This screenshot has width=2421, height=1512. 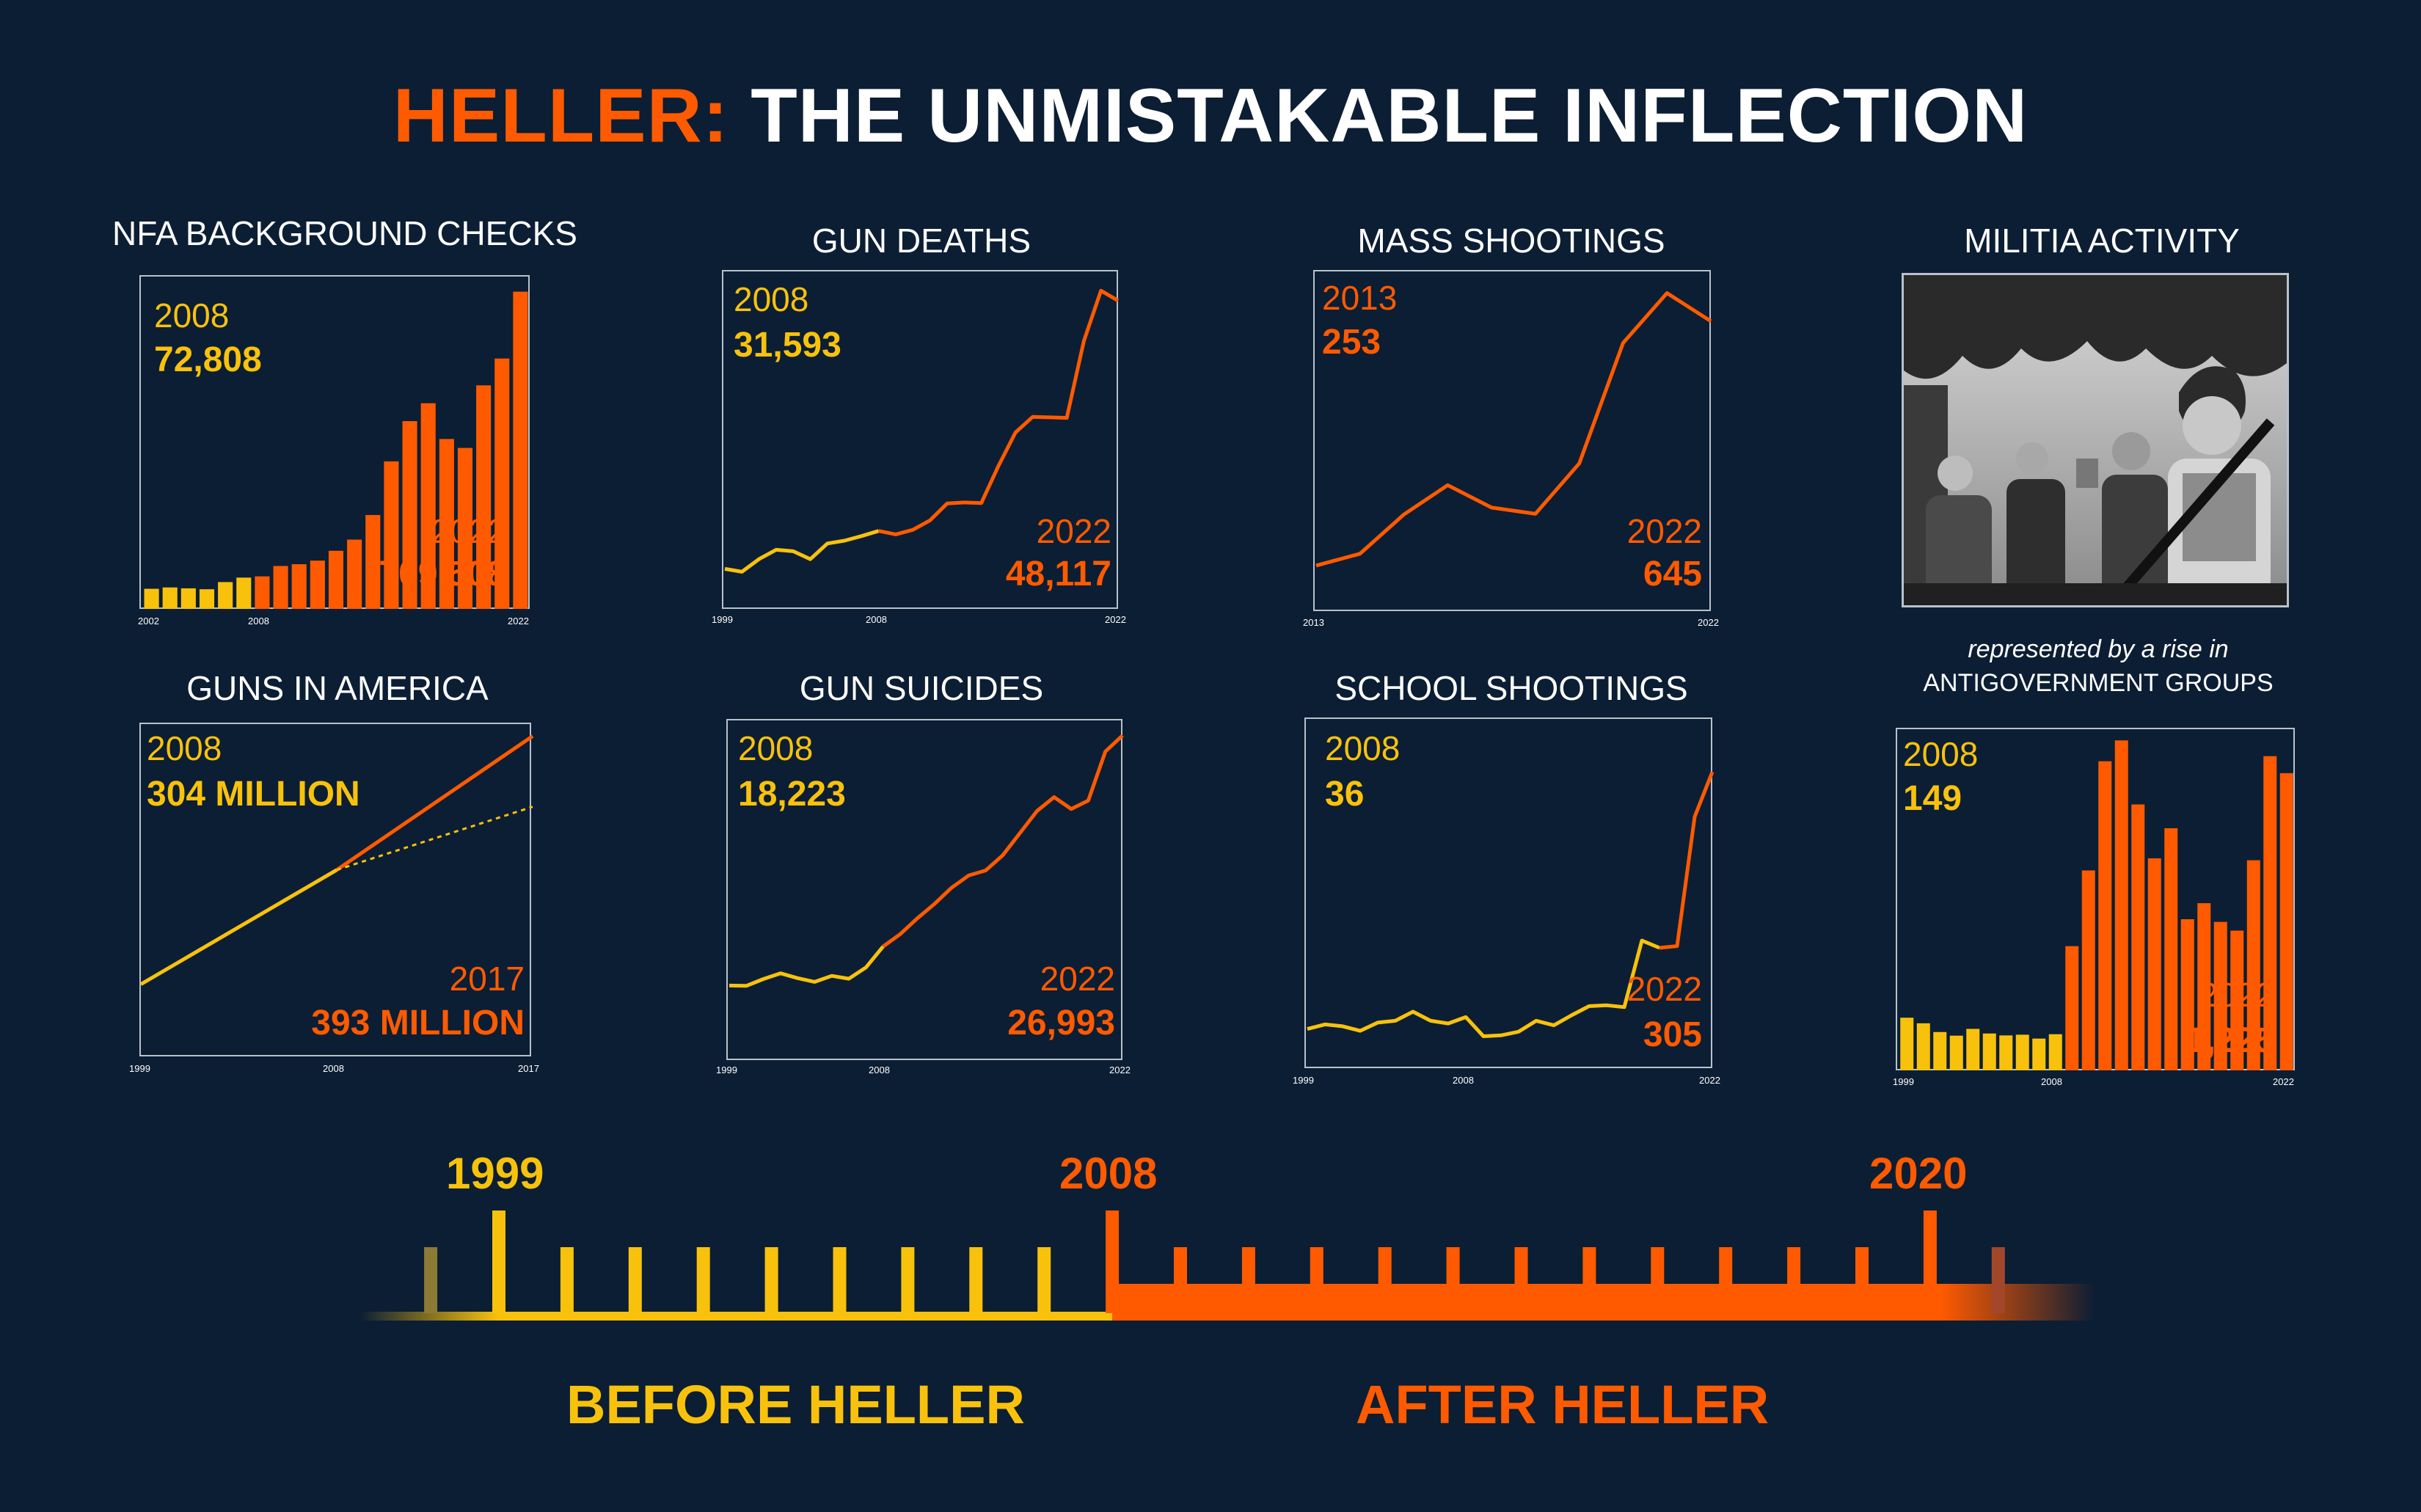 What do you see at coordinates (1709, 1080) in the screenshot?
I see `school-tick-end: 2022` at bounding box center [1709, 1080].